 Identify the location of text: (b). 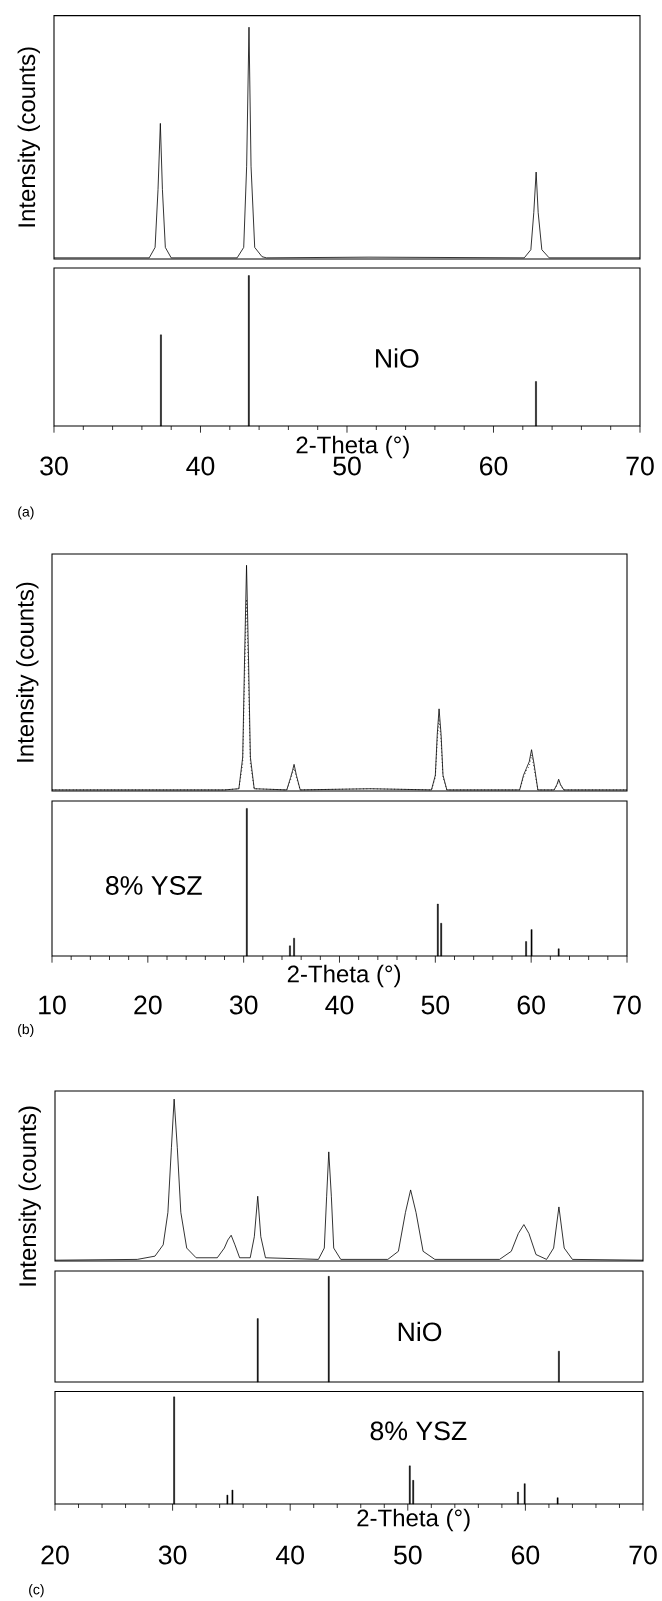
(26, 1030).